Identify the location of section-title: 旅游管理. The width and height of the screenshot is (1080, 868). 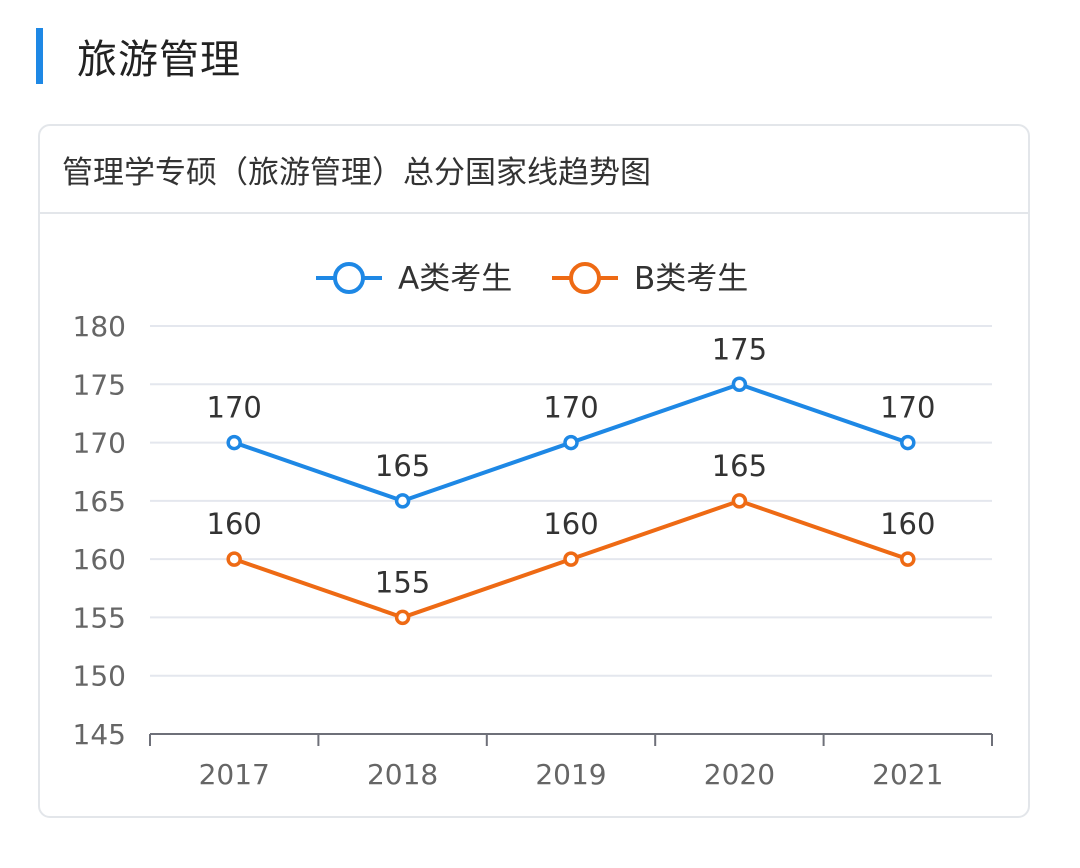
(159, 60).